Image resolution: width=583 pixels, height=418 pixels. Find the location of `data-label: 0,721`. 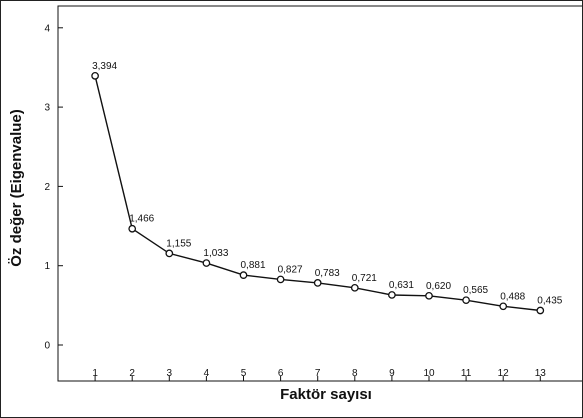

data-label: 0,721 is located at coordinates (364, 278).